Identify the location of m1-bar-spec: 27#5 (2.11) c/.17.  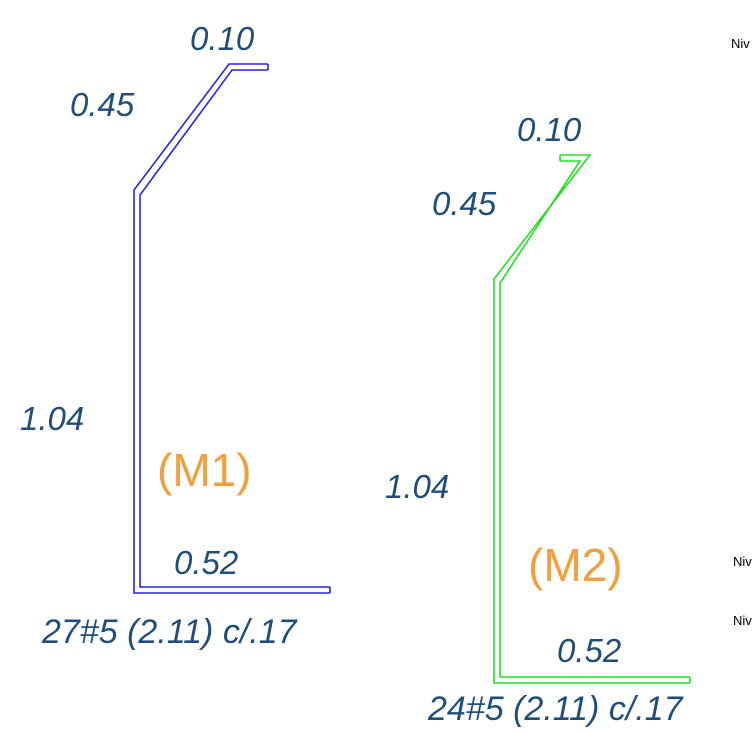
(169, 632).